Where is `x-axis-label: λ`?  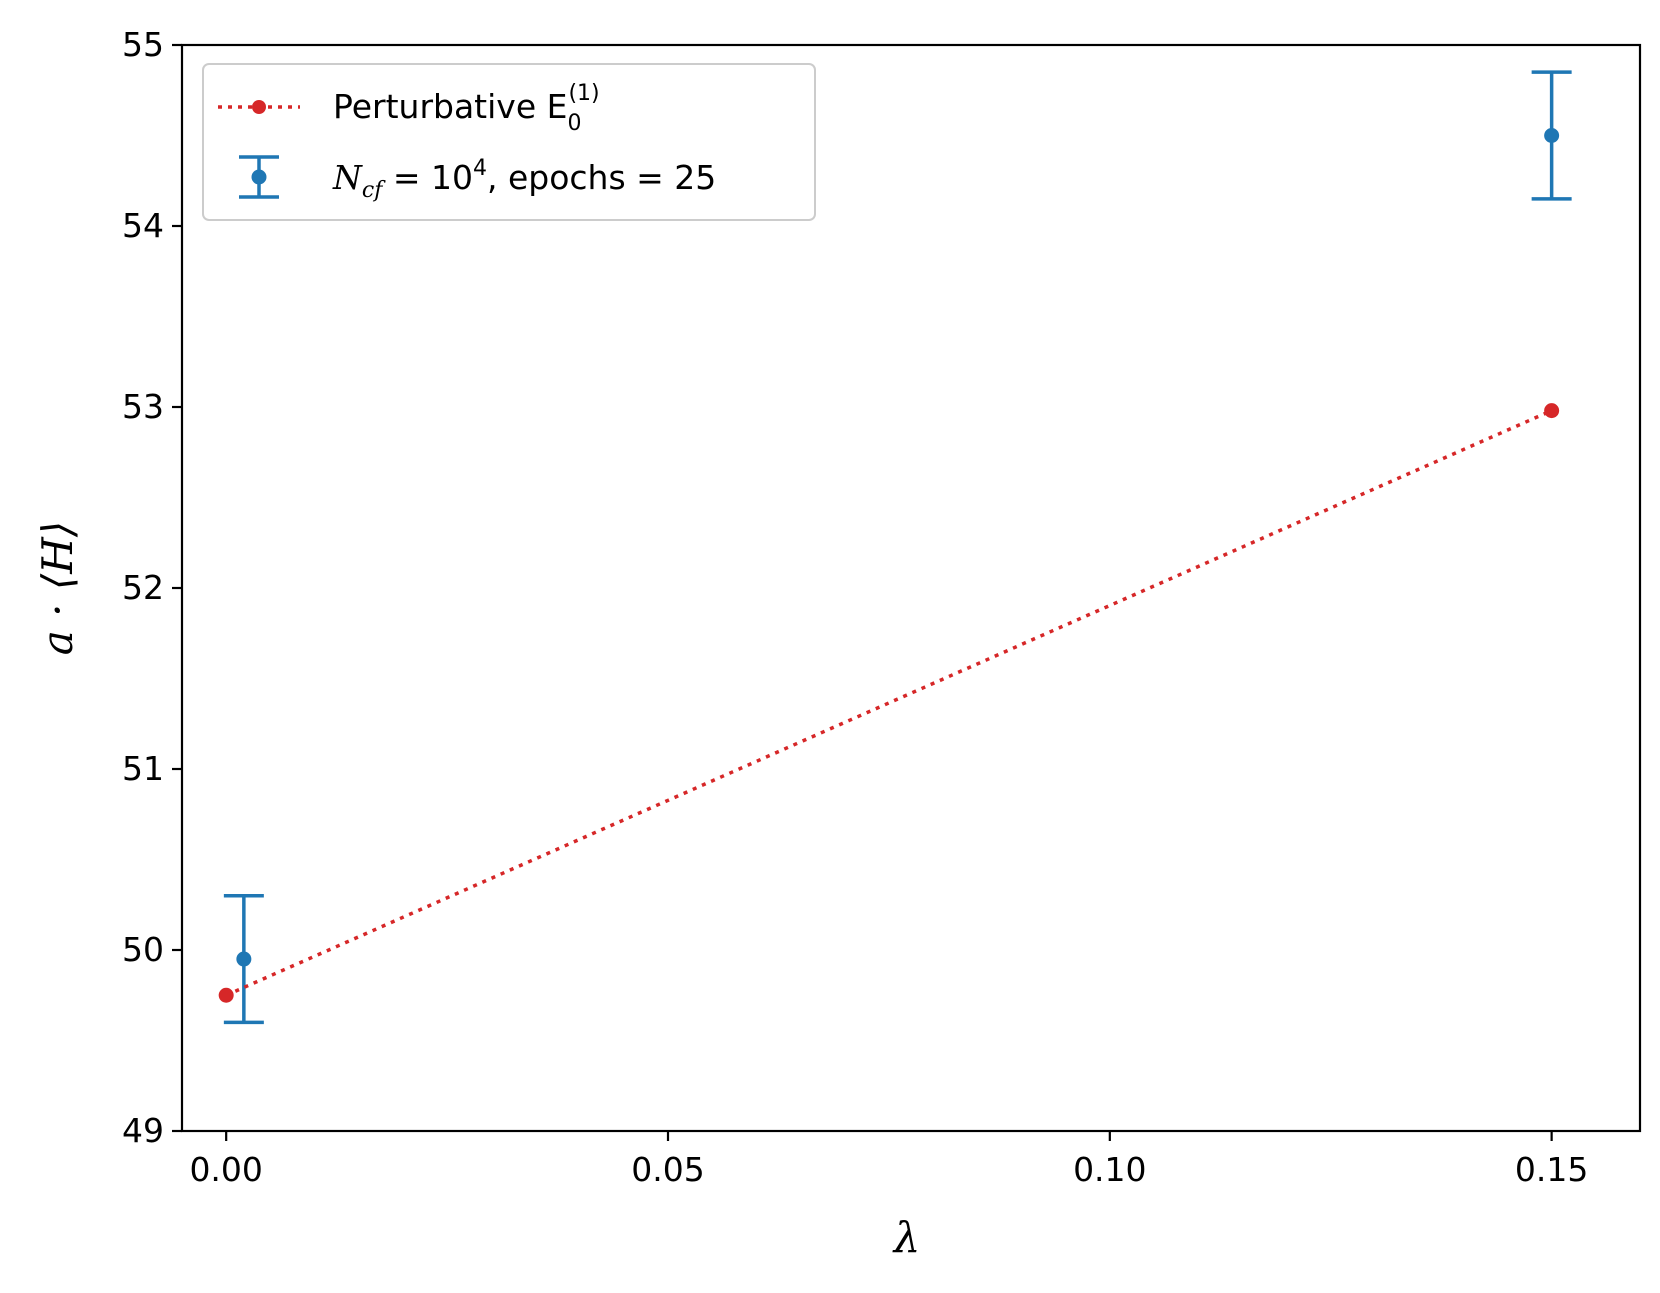 x-axis-label: λ is located at coordinates (906, 1237).